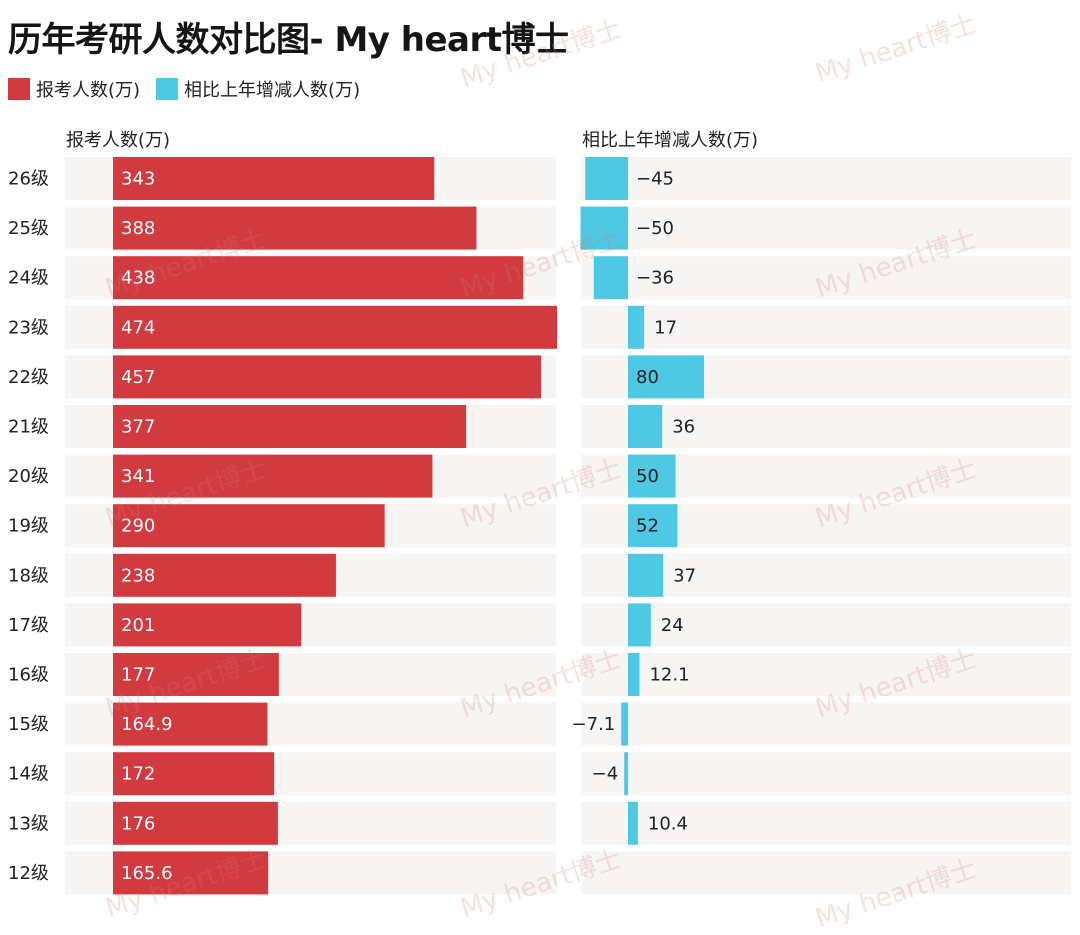 The width and height of the screenshot is (1080, 935). I want to click on category-label: 22级, so click(28, 377).